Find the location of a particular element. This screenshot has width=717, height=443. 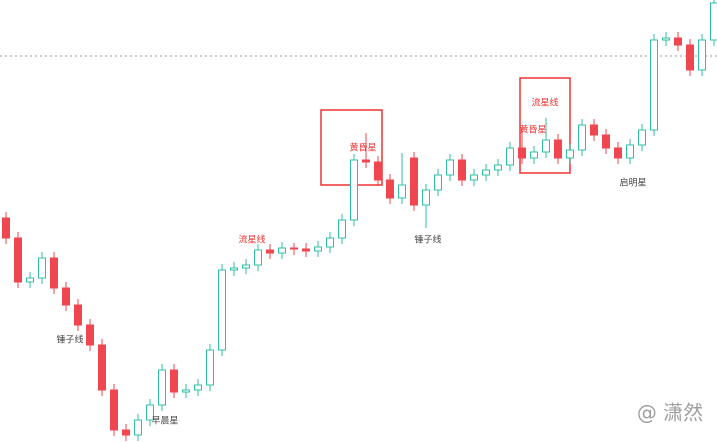

watermark: @ 潇然 is located at coordinates (670, 413).